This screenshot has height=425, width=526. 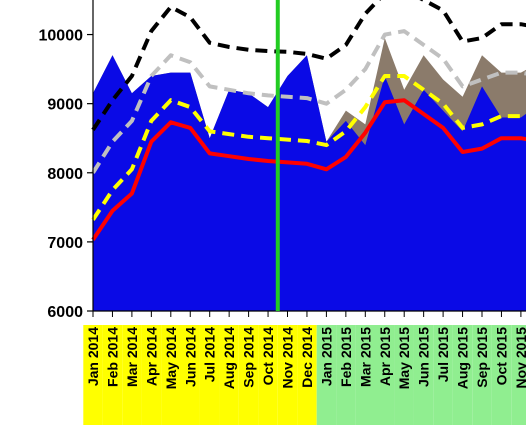 I want to click on y-tick-label: 10000, so click(x=61, y=36).